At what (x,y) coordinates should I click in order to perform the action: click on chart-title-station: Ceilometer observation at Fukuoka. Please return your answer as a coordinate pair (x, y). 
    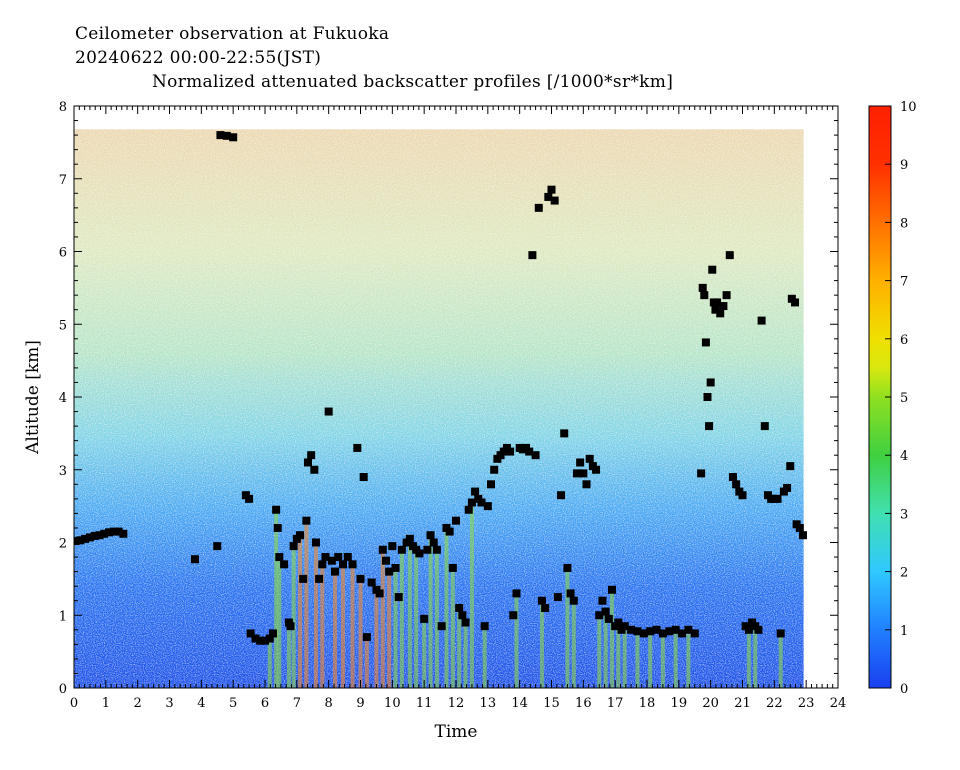
    Looking at the image, I should click on (232, 34).